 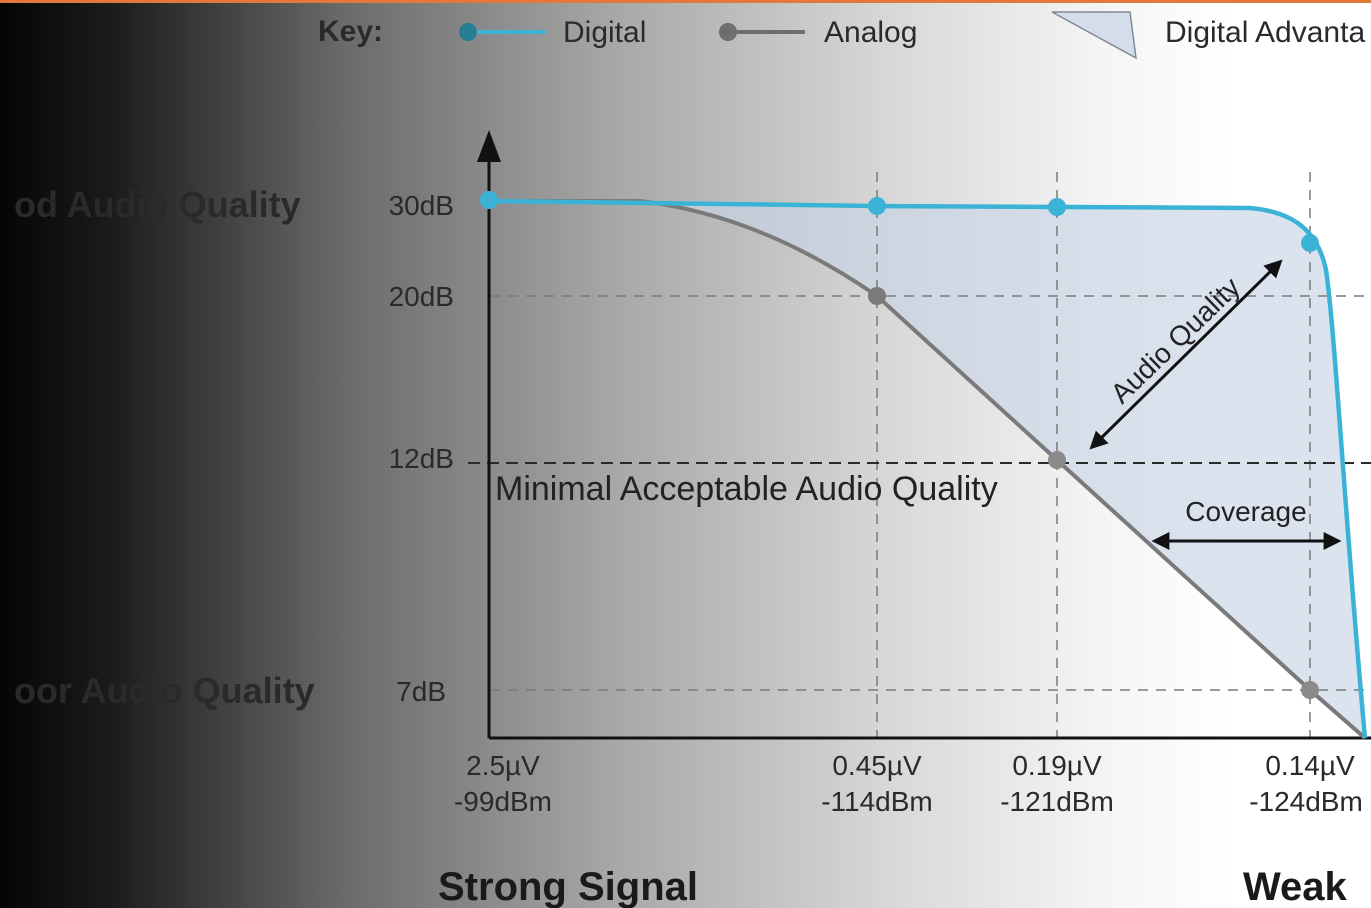 What do you see at coordinates (877, 296) in the screenshot?
I see `analog-point-114dbm` at bounding box center [877, 296].